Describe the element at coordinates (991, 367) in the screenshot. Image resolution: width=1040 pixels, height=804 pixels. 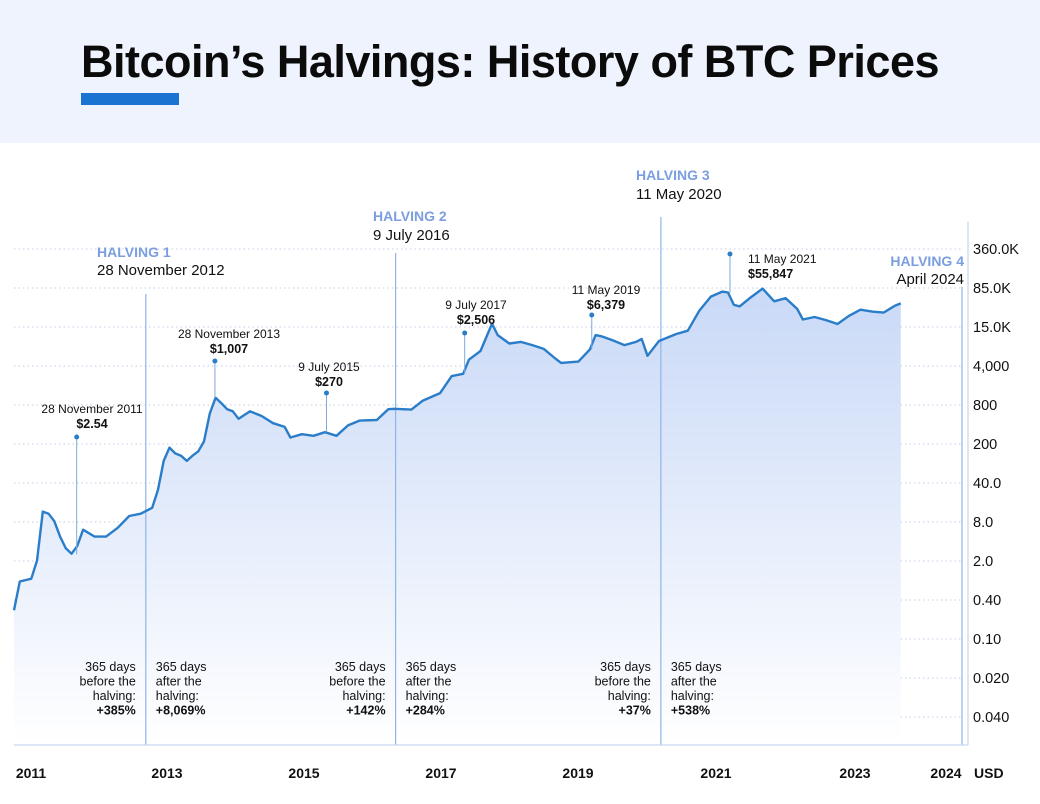
I see `y-tick-label: 4,000` at that location.